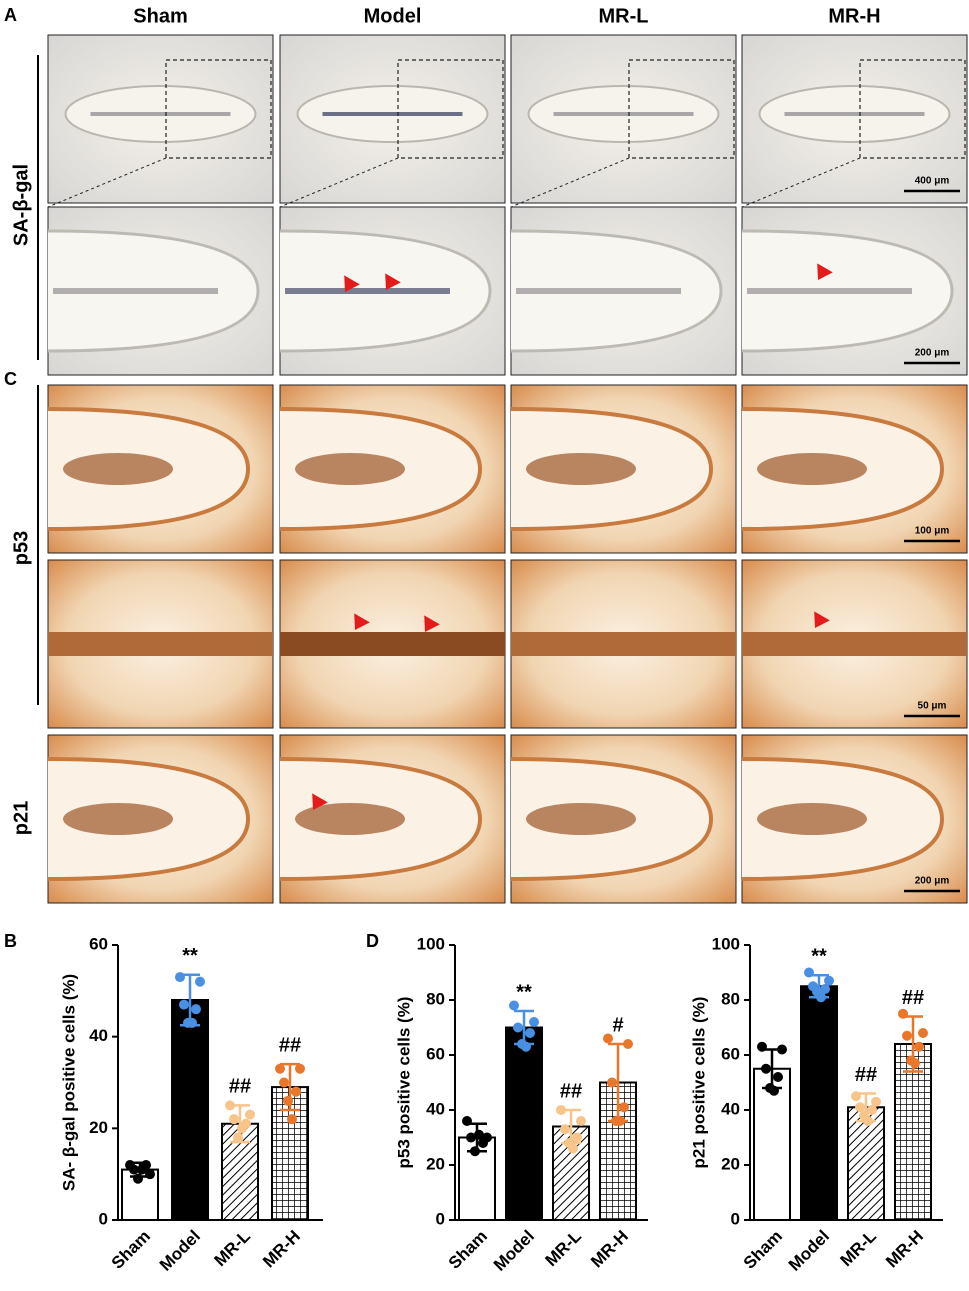 The width and height of the screenshot is (969, 1291). Describe the element at coordinates (932, 881) in the screenshot. I see `scale-bar-label: 200 μm` at that location.